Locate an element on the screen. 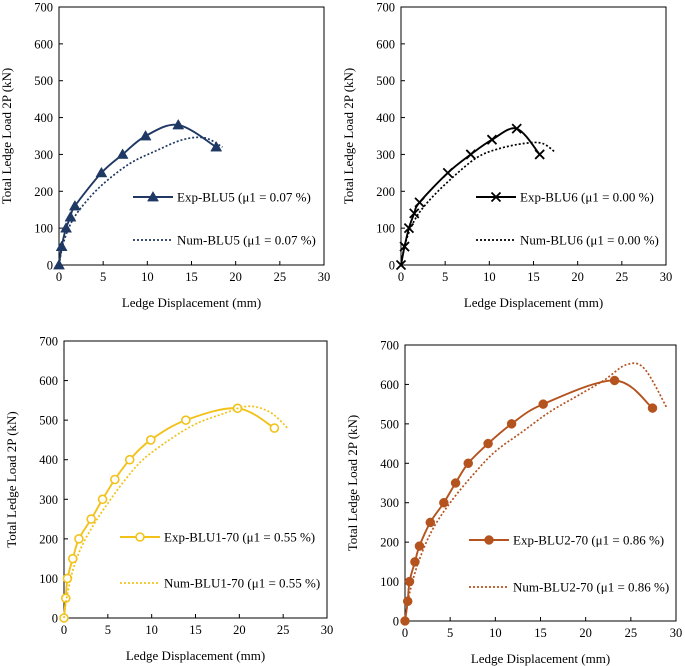  legend-entry-label: Num-BLU1-70 (μ1 = 0.55 %) is located at coordinates (242, 583).